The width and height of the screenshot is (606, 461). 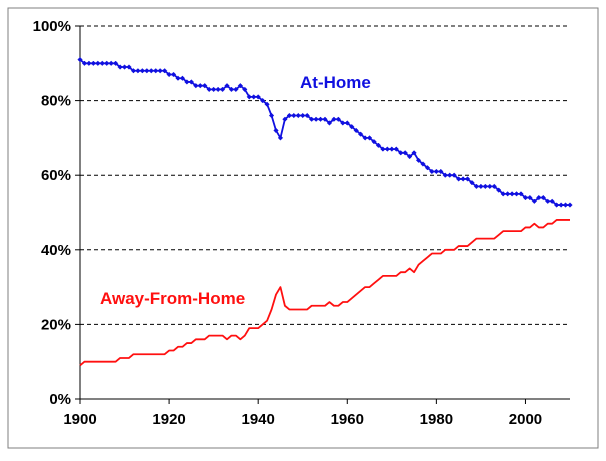 I want to click on series-label-at-home: At-Home, so click(x=335, y=82).